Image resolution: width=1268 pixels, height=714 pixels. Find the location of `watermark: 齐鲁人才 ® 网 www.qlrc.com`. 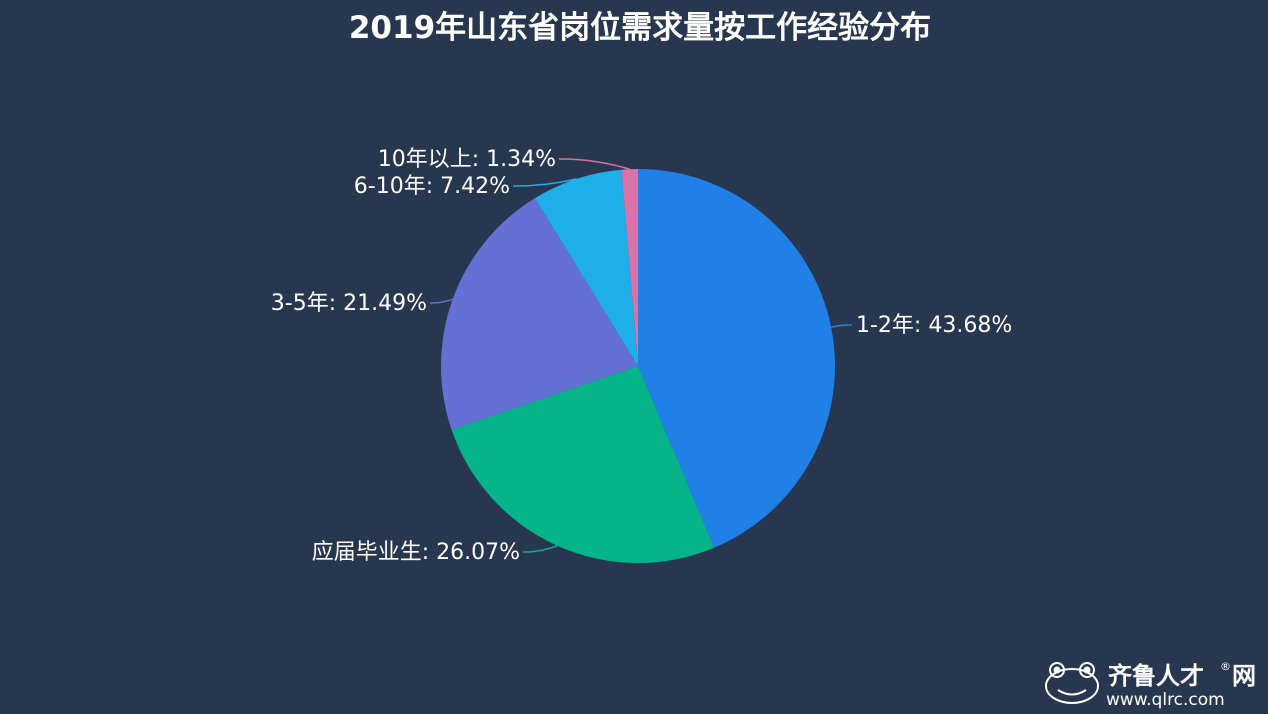

watermark: 齐鲁人才 ® 网 www.qlrc.com is located at coordinates (1150, 685).